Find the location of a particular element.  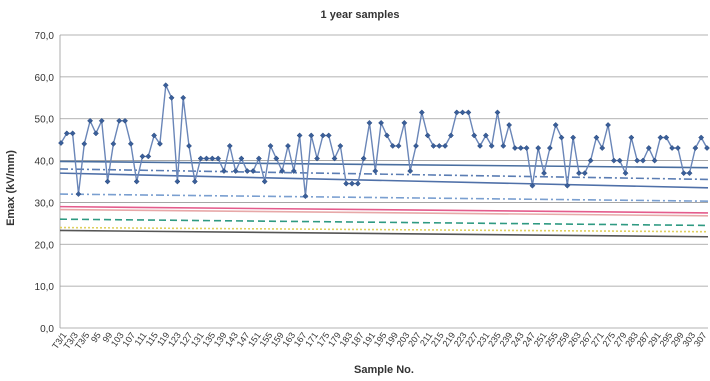

y-tick-label: 10,0 is located at coordinates (45, 287).